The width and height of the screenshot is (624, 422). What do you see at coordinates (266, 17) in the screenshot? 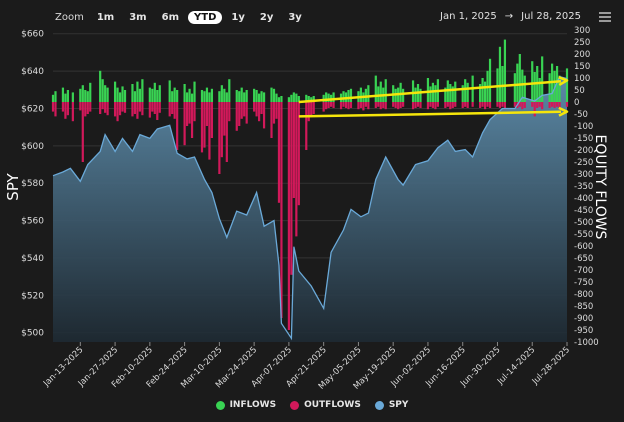
I see `zoom-2y-button: 2y` at bounding box center [266, 17].